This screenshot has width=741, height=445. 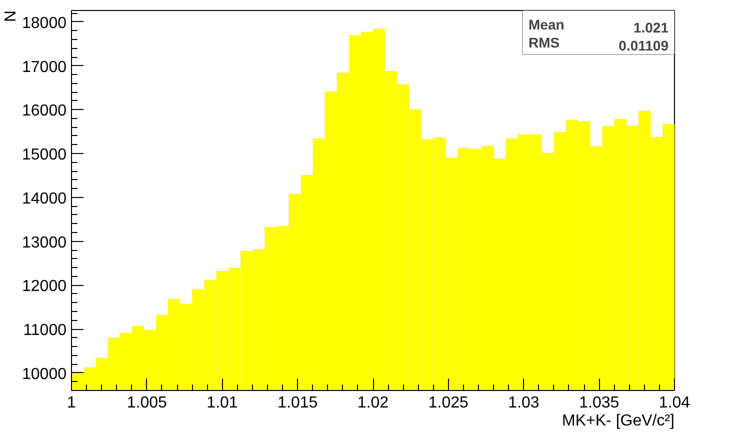 What do you see at coordinates (598, 44) in the screenshot?
I see `text: RMS 0.01109` at bounding box center [598, 44].